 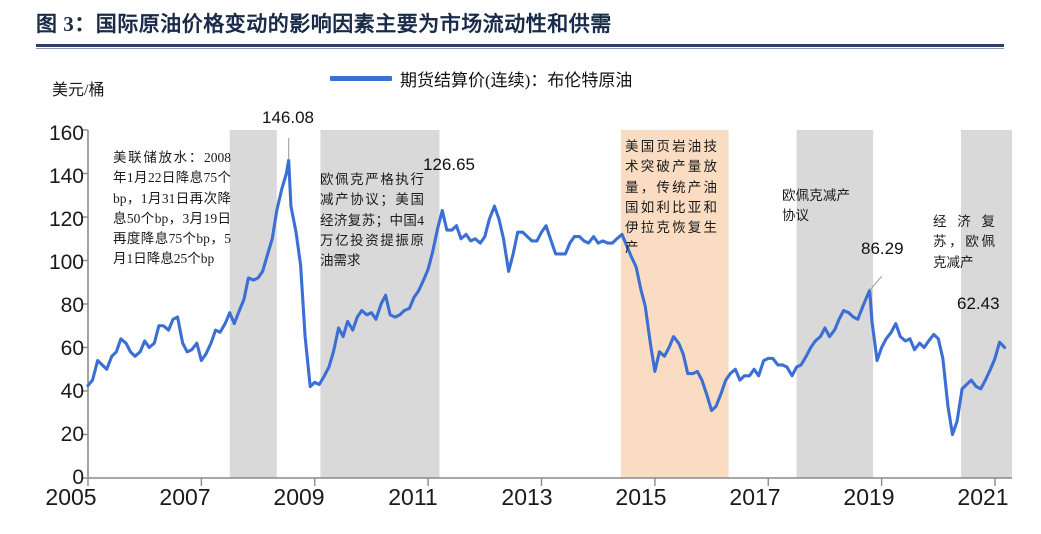 What do you see at coordinates (72, 348) in the screenshot?
I see `y-tick-60: 60` at bounding box center [72, 348].